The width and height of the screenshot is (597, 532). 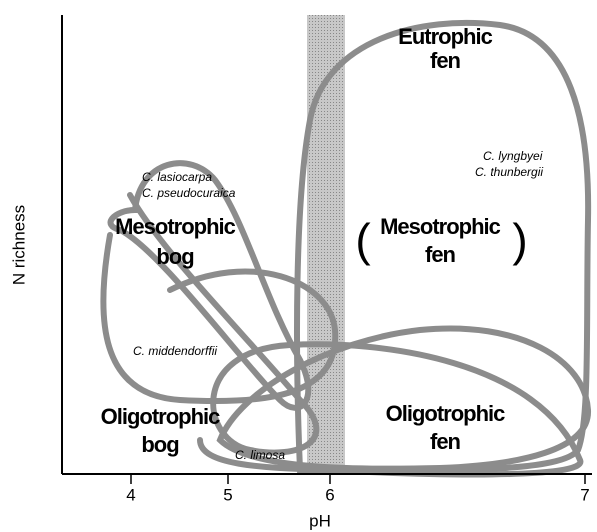 What do you see at coordinates (509, 172) in the screenshot?
I see `species-label: C. thunbergii` at bounding box center [509, 172].